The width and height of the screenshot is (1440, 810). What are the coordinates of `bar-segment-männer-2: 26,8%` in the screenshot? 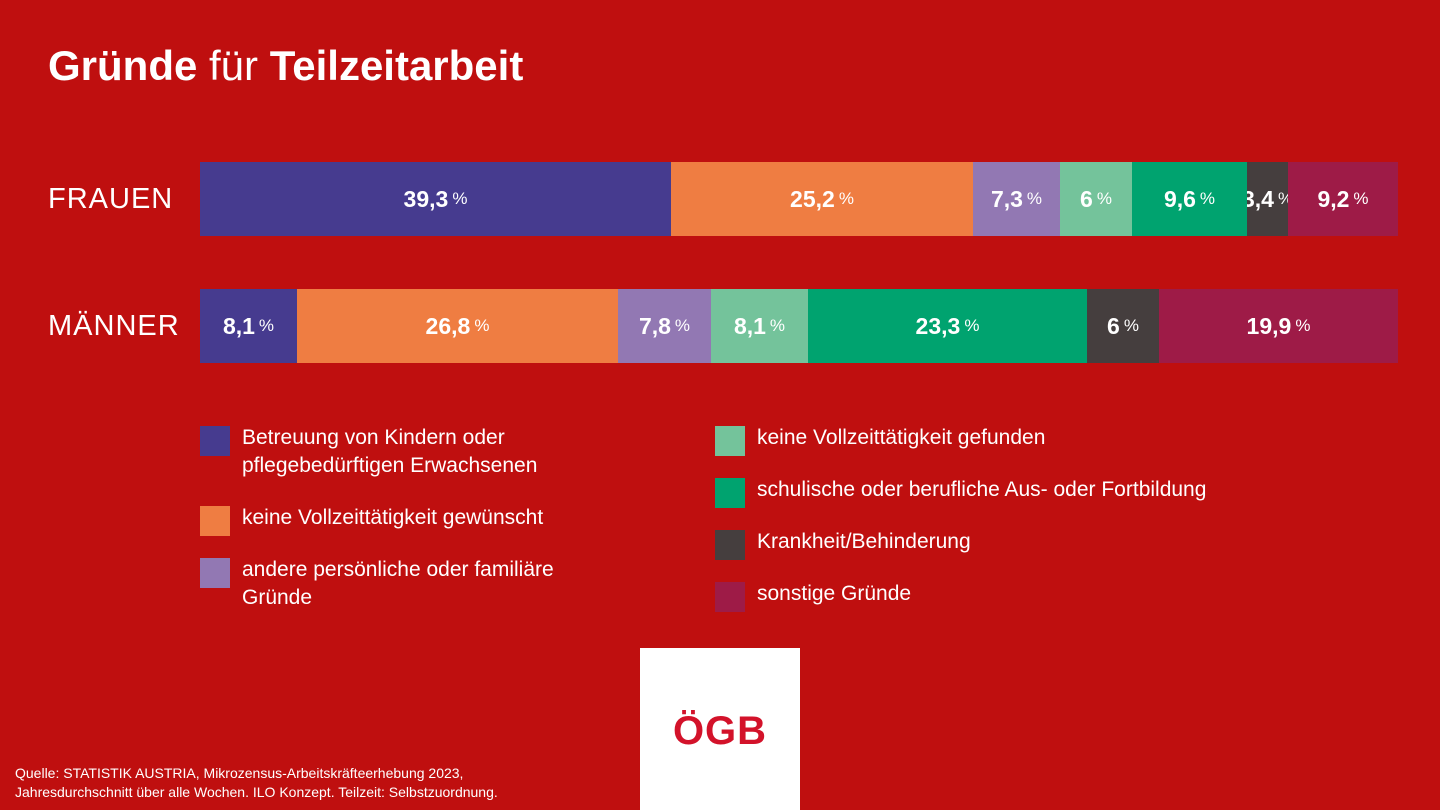 It's located at (457, 326).